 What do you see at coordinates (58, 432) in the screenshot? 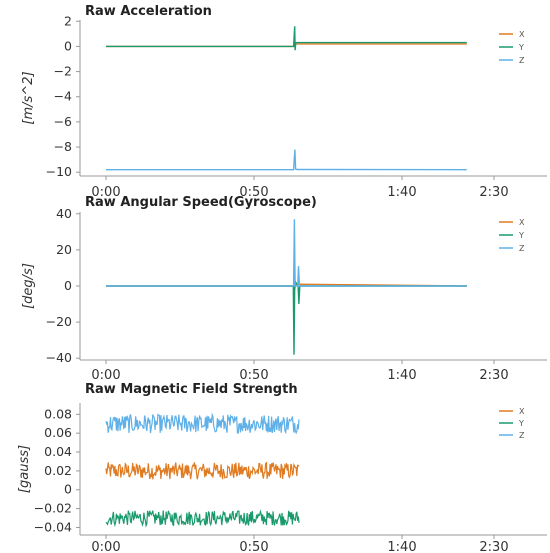
I see `y-tick-label: 0.06` at bounding box center [58, 432].